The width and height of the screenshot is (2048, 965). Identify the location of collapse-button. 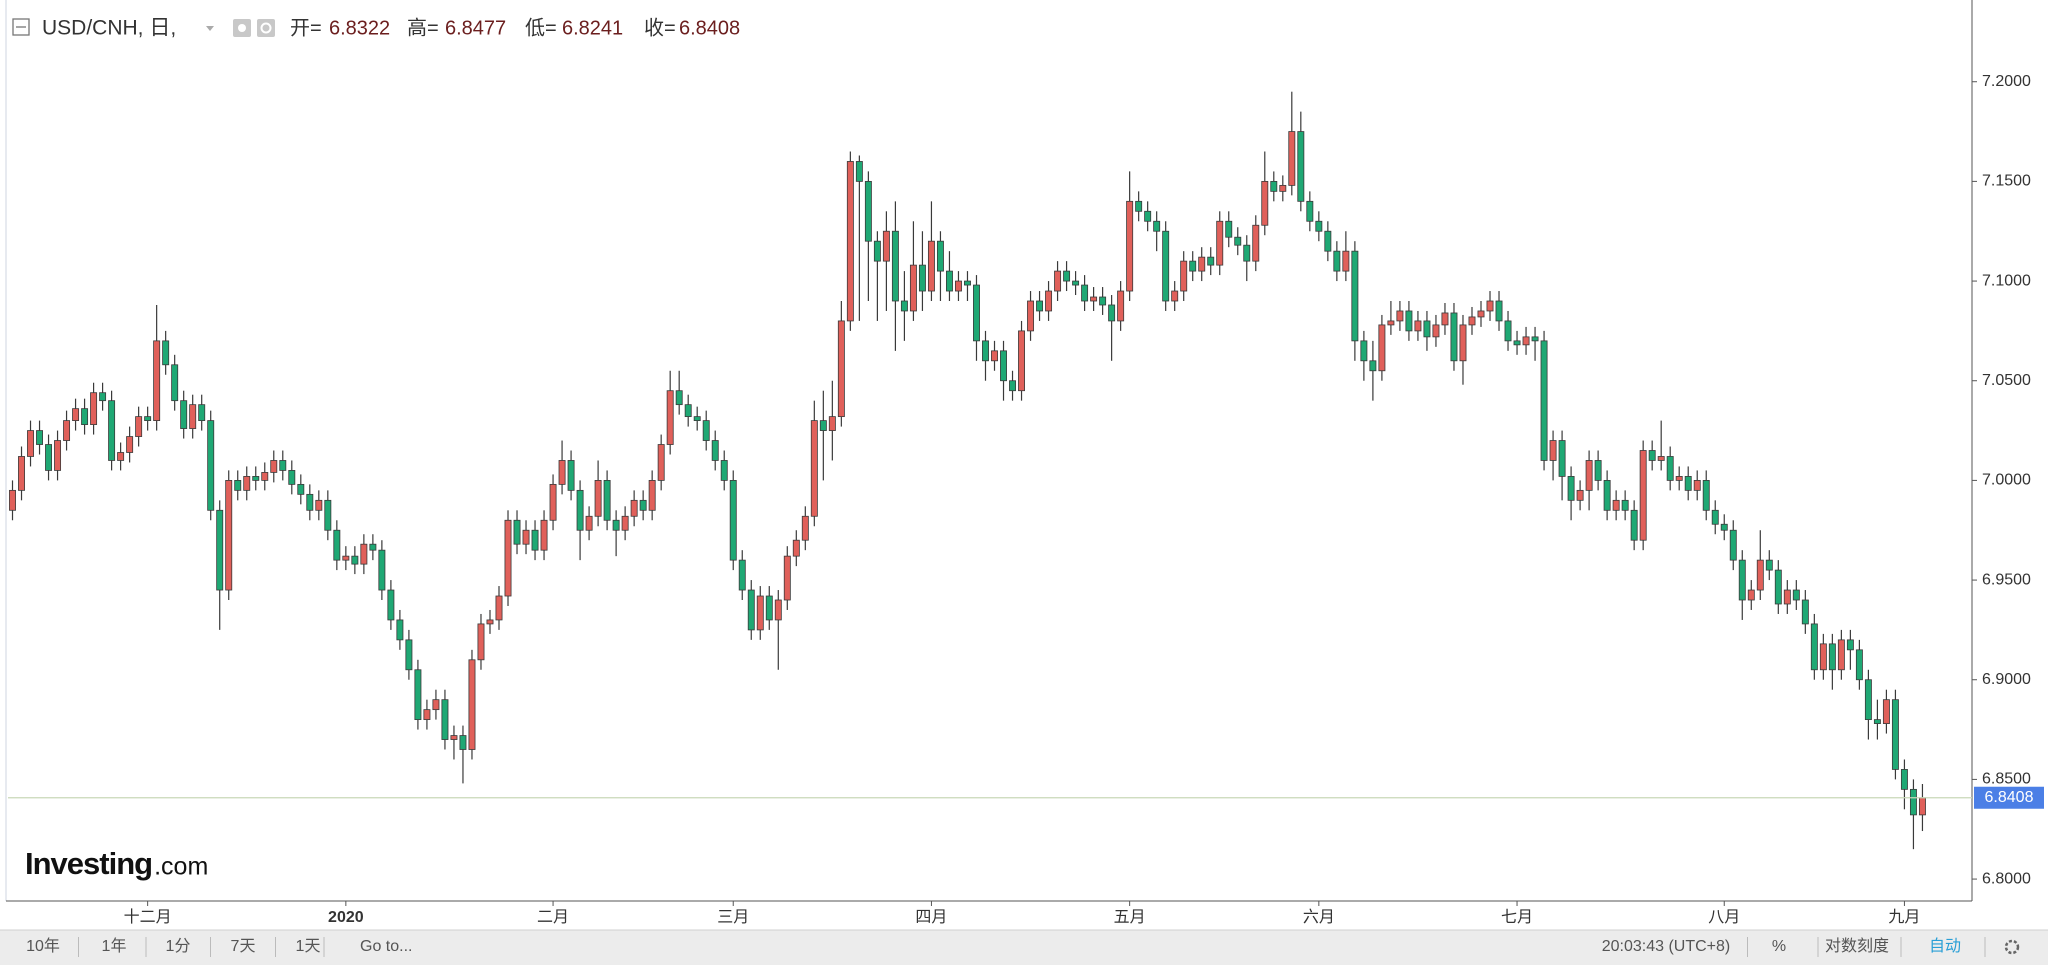
(21, 27).